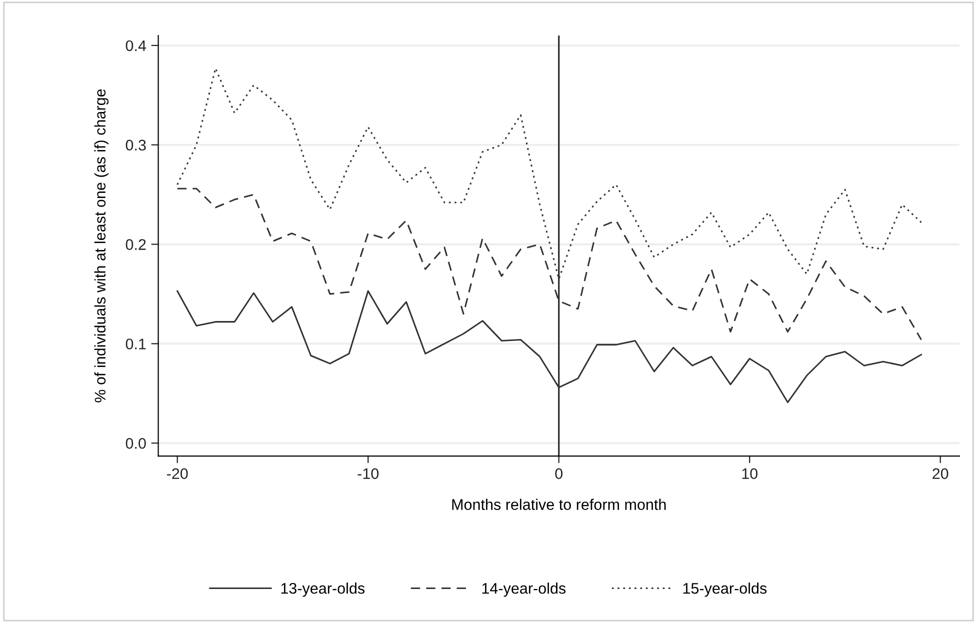 The height and width of the screenshot is (623, 977). Describe the element at coordinates (559, 504) in the screenshot. I see `x-axis-title: Months relative to reform month` at that location.